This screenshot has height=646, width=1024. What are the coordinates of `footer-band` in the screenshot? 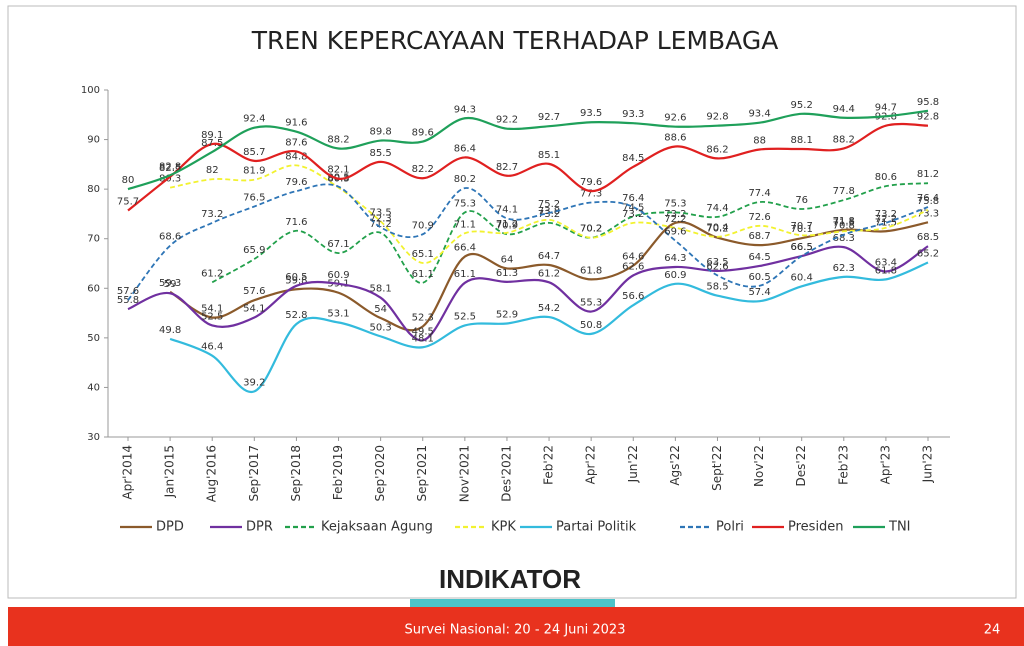 It's located at (516, 626).